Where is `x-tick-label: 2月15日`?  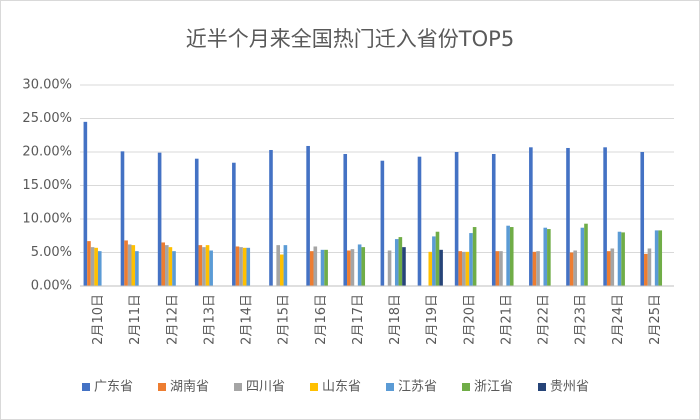 x-tick-label: 2月15日 is located at coordinates (284, 319).